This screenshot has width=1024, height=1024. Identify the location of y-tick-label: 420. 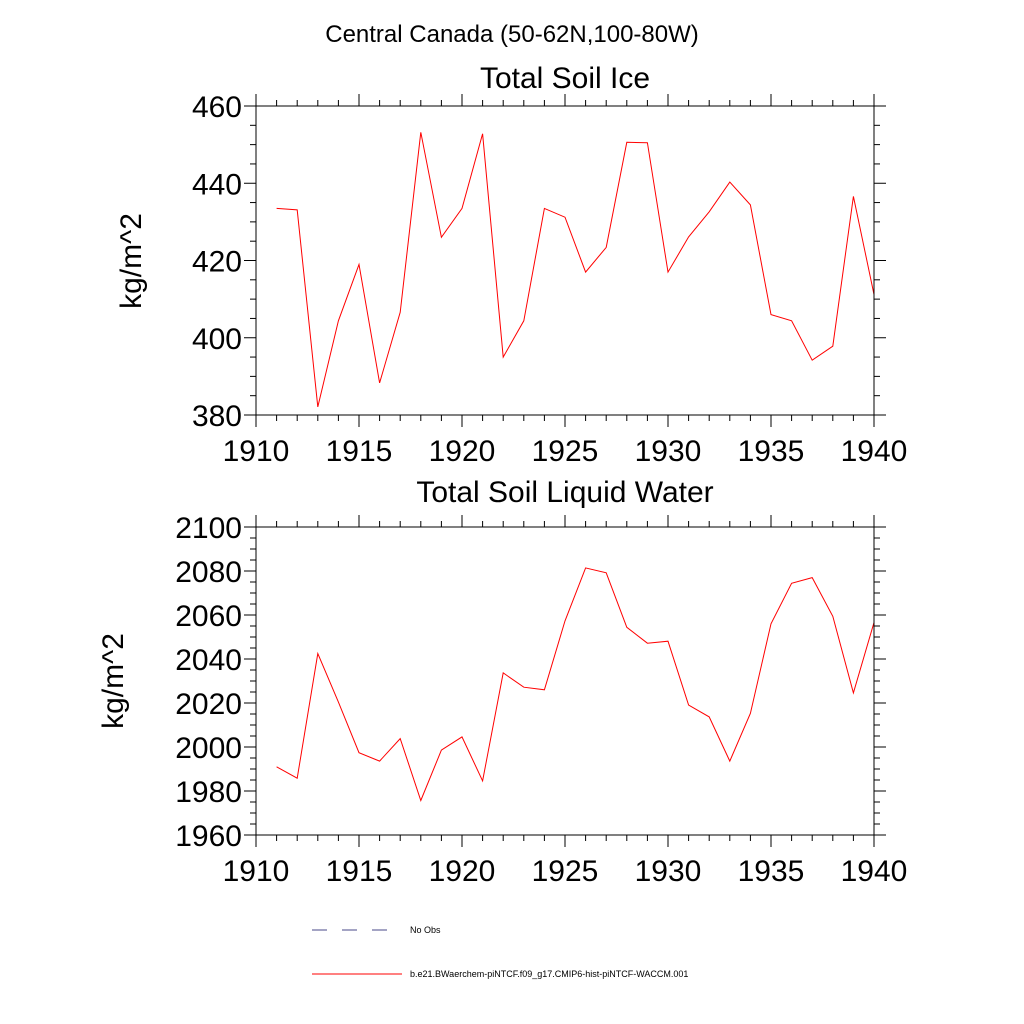
(217, 262).